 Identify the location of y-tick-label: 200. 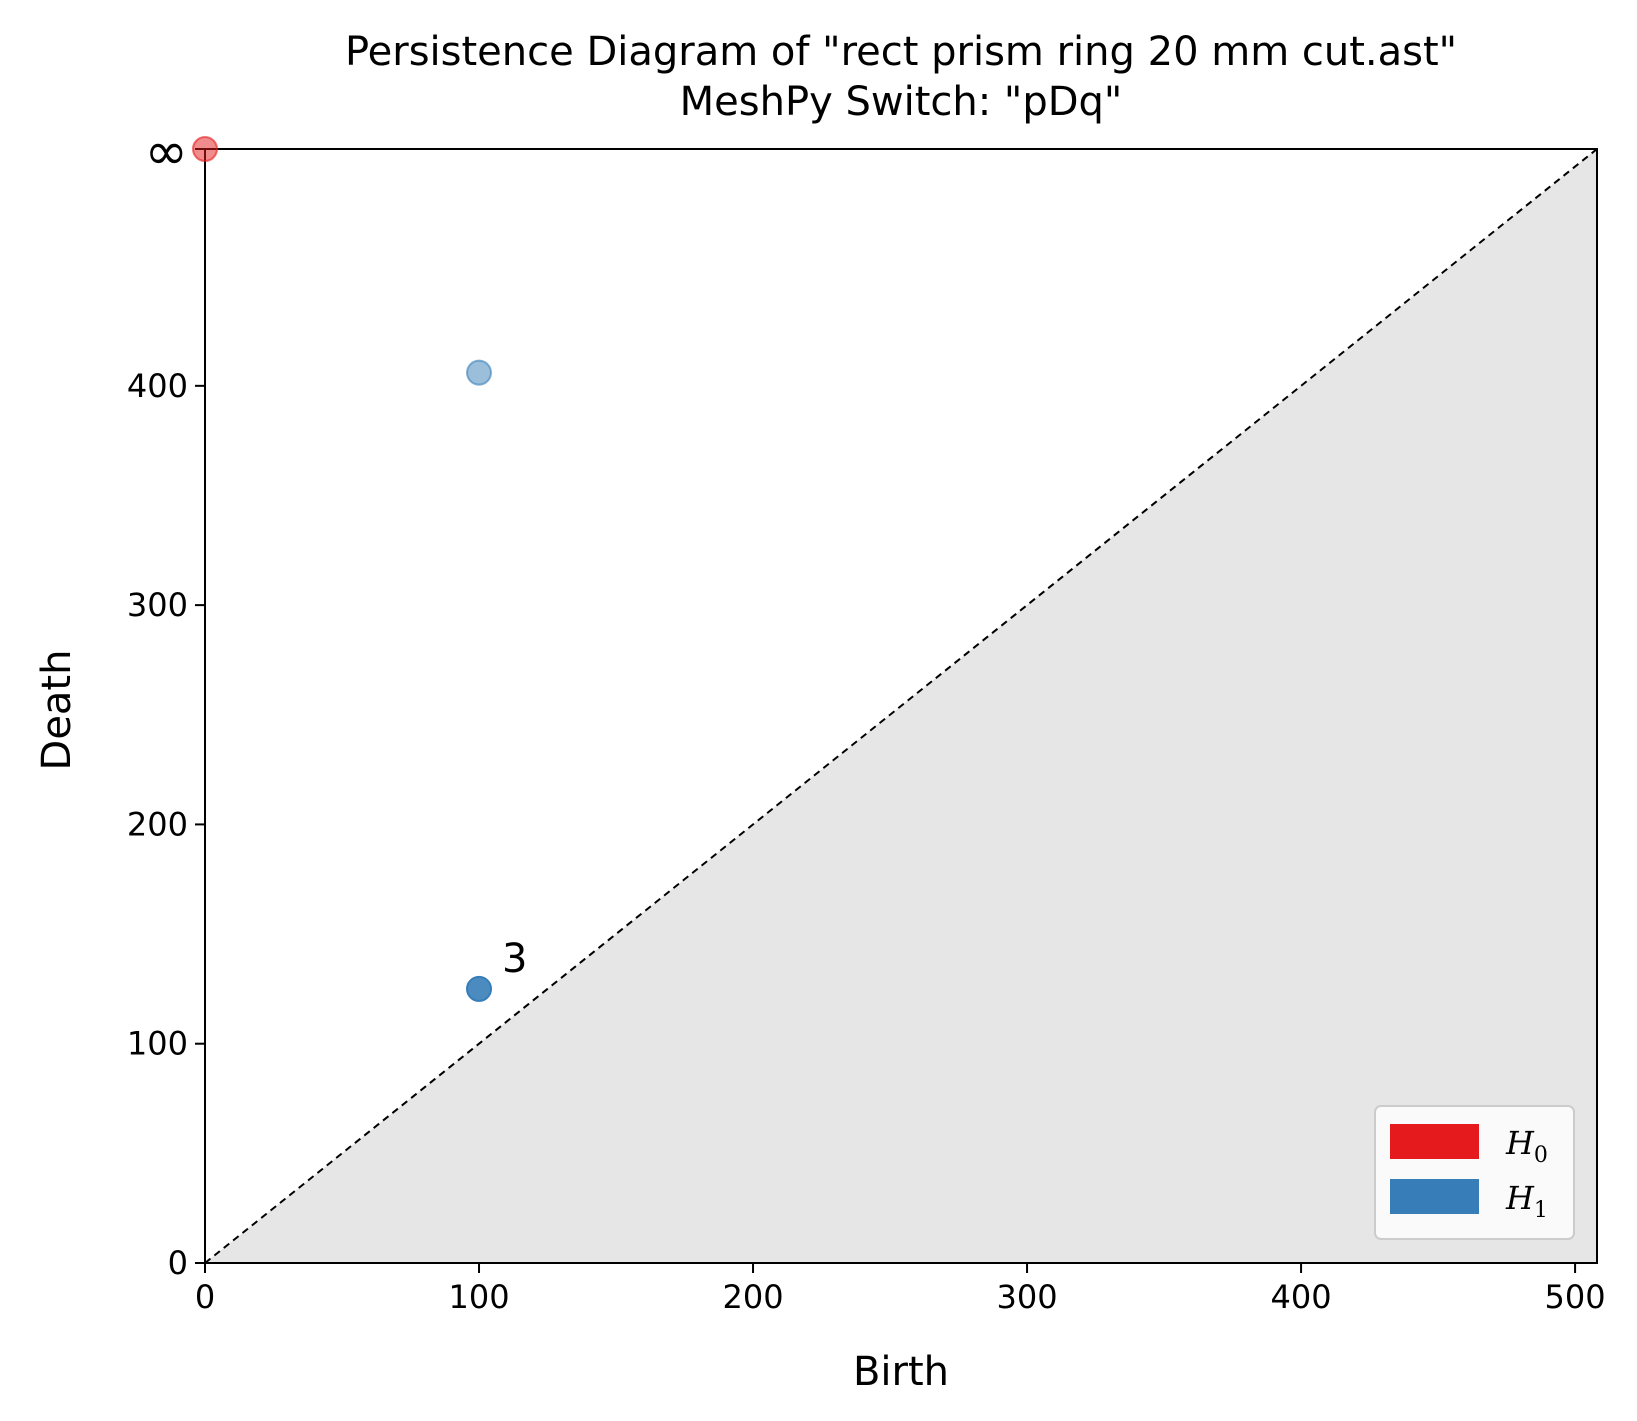
(157, 824).